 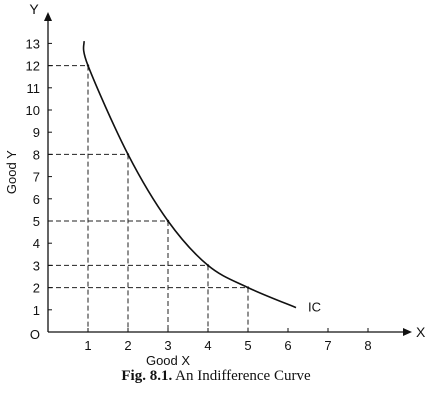 What do you see at coordinates (36, 310) in the screenshot?
I see `y-tick-label: 1` at bounding box center [36, 310].